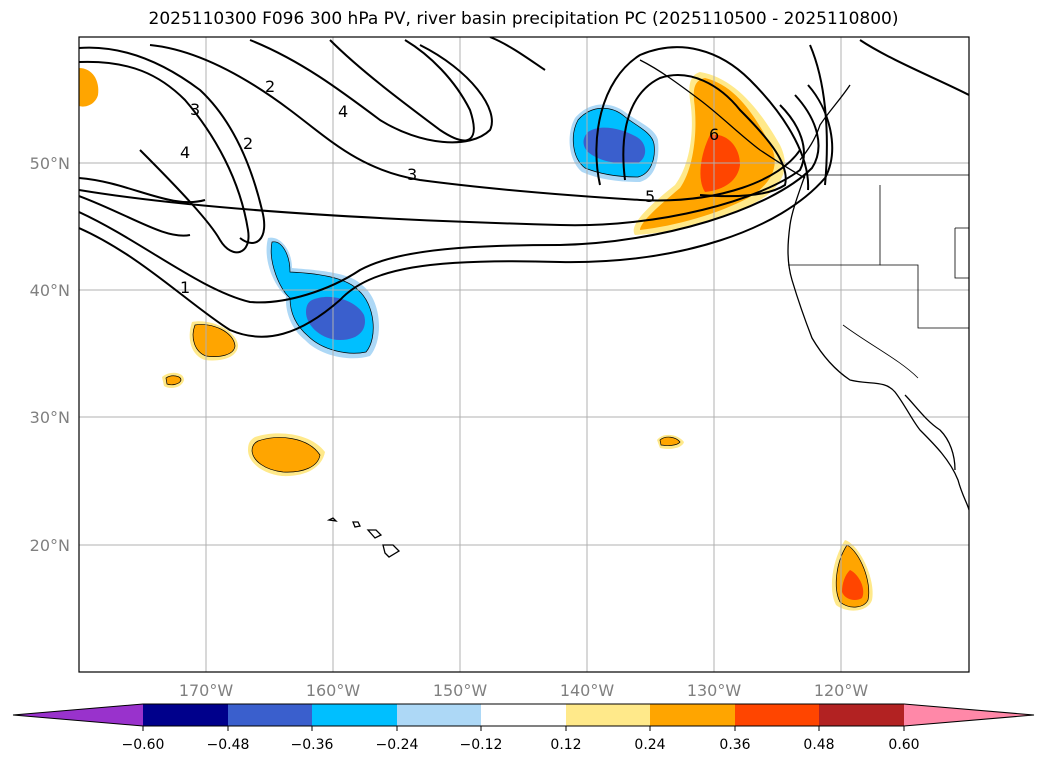 This screenshot has width=1047, height=765. Describe the element at coordinates (50, 545) in the screenshot. I see `lat-label-20n: 20°N` at that location.